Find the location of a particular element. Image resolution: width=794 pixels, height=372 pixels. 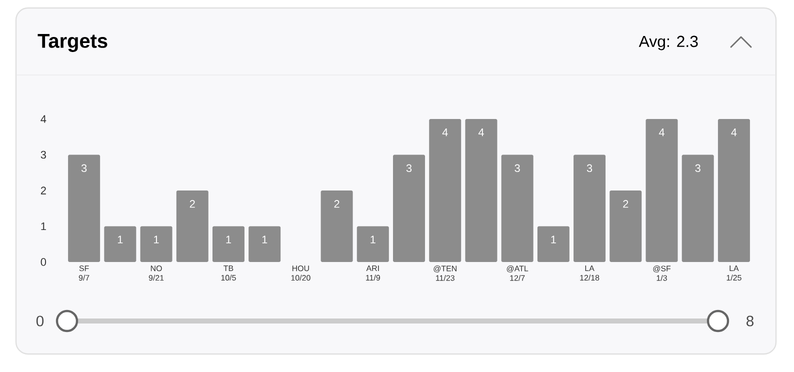

text: Avg: 2.3 is located at coordinates (668, 43).